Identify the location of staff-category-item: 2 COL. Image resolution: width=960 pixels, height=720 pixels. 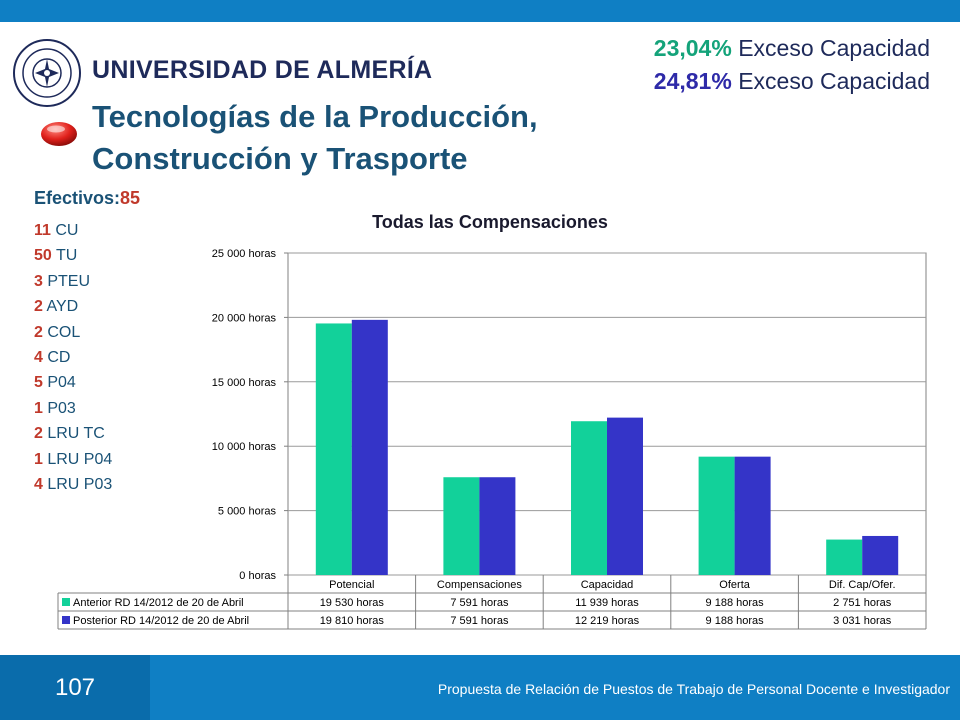
(73, 332).